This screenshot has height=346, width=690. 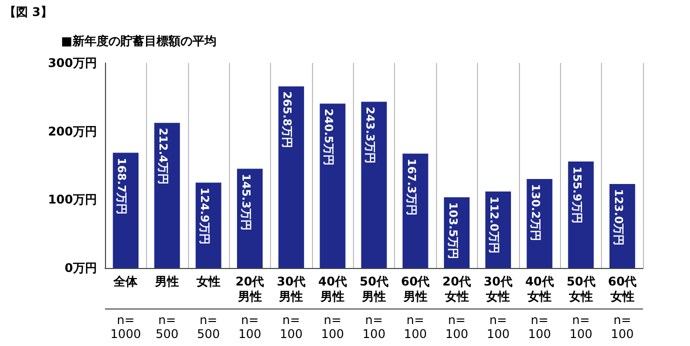 What do you see at coordinates (249, 289) in the screenshot?
I see `x-tick-label: 20代男性` at bounding box center [249, 289].